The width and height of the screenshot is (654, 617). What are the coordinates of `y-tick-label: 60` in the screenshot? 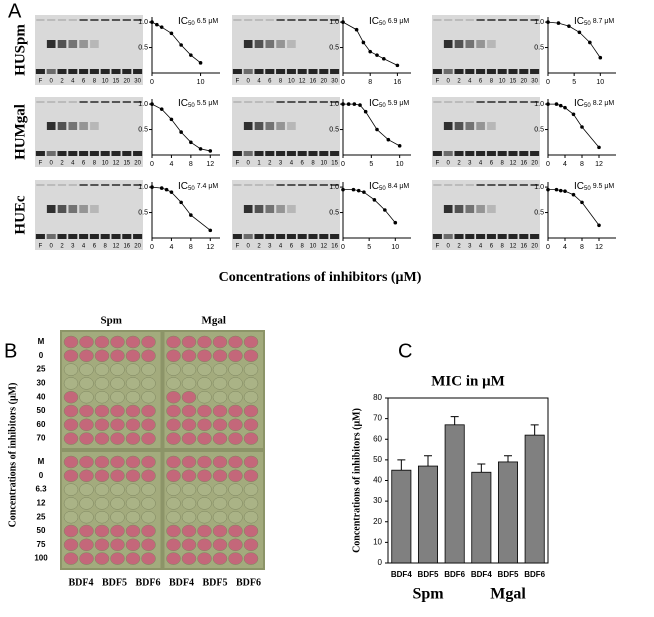 It's located at (377, 438).